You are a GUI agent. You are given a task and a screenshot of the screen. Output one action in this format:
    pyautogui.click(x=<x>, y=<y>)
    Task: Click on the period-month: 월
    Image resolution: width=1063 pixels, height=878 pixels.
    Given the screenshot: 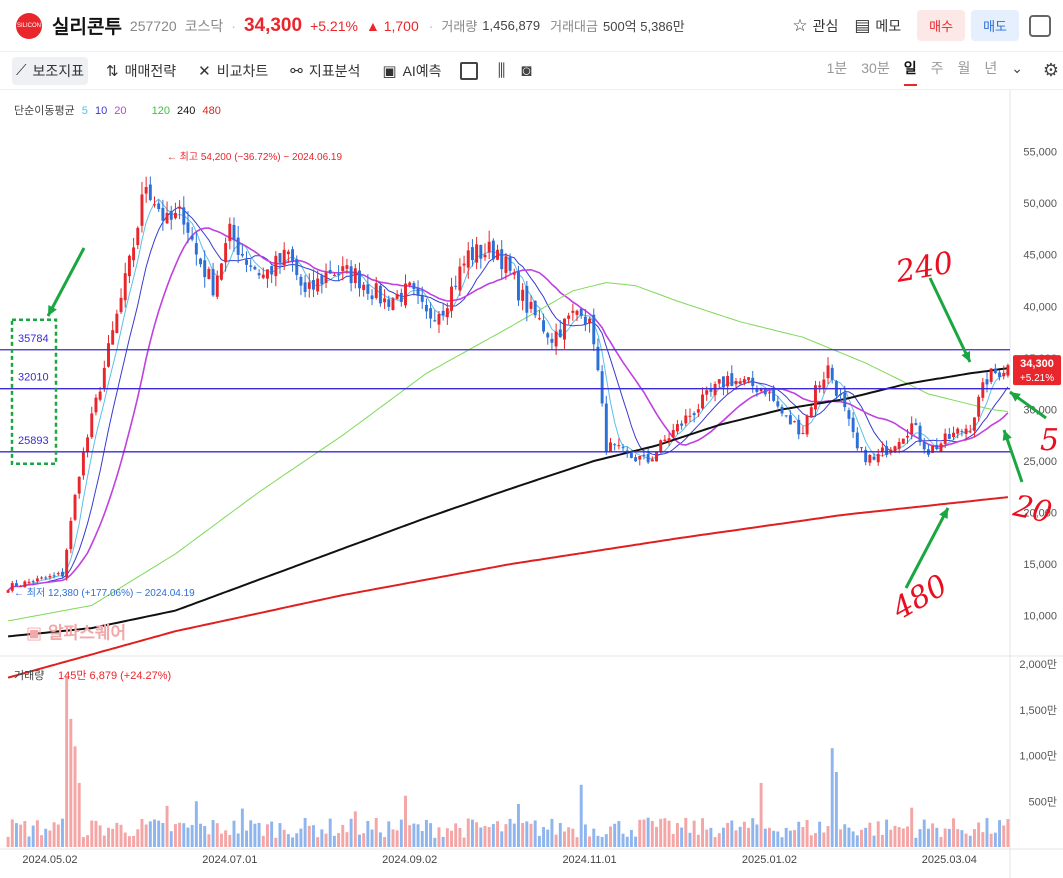 What is the action you would take?
    pyautogui.click(x=964, y=68)
    